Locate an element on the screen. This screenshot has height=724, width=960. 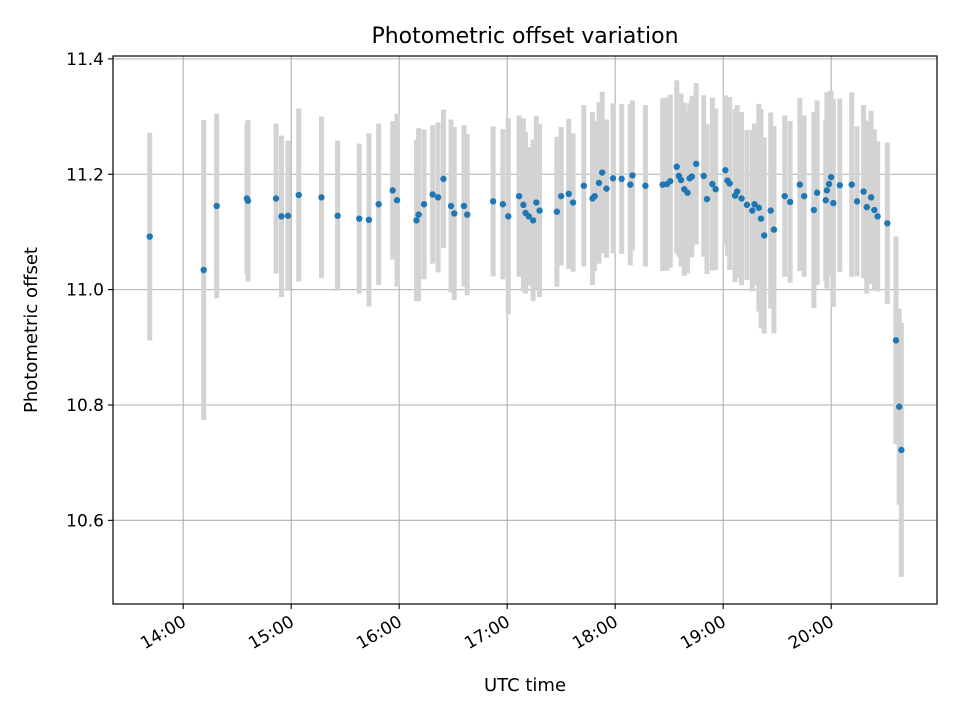
y-tick-label: 11.2 is located at coordinates (85, 175).